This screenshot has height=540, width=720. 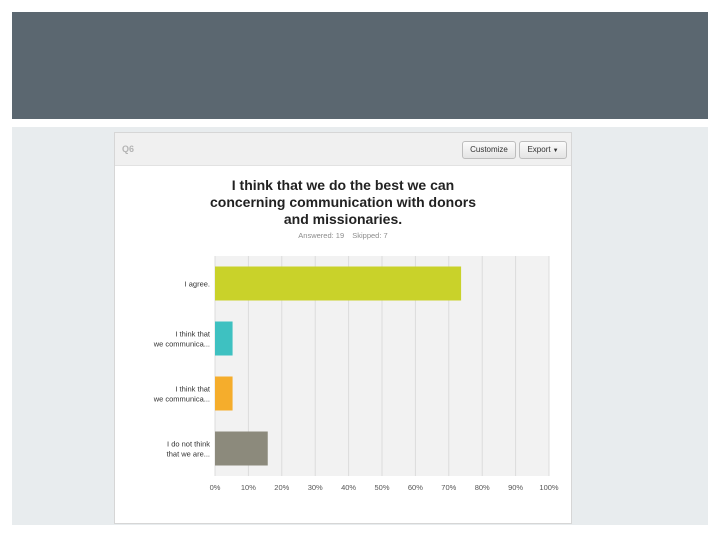 I want to click on chart-title-line: concerning communication with donors, so click(x=342, y=202).